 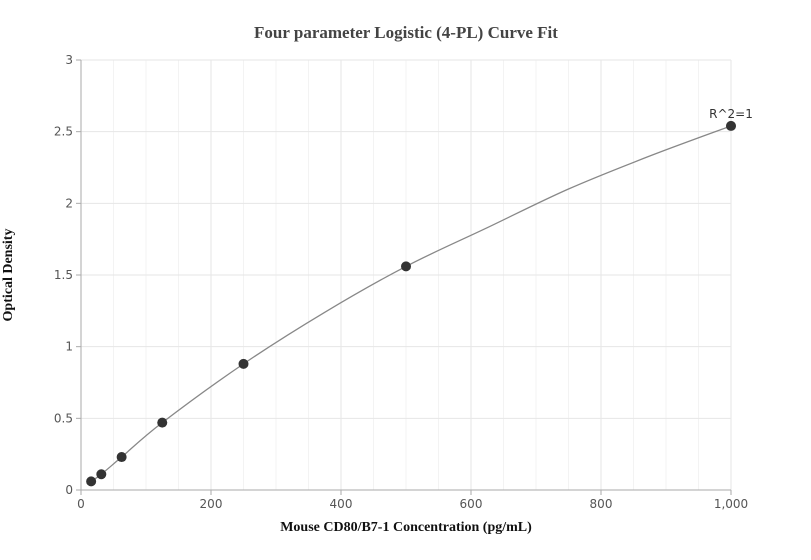 I want to click on y-tick-label: 1.5, so click(x=63, y=275).